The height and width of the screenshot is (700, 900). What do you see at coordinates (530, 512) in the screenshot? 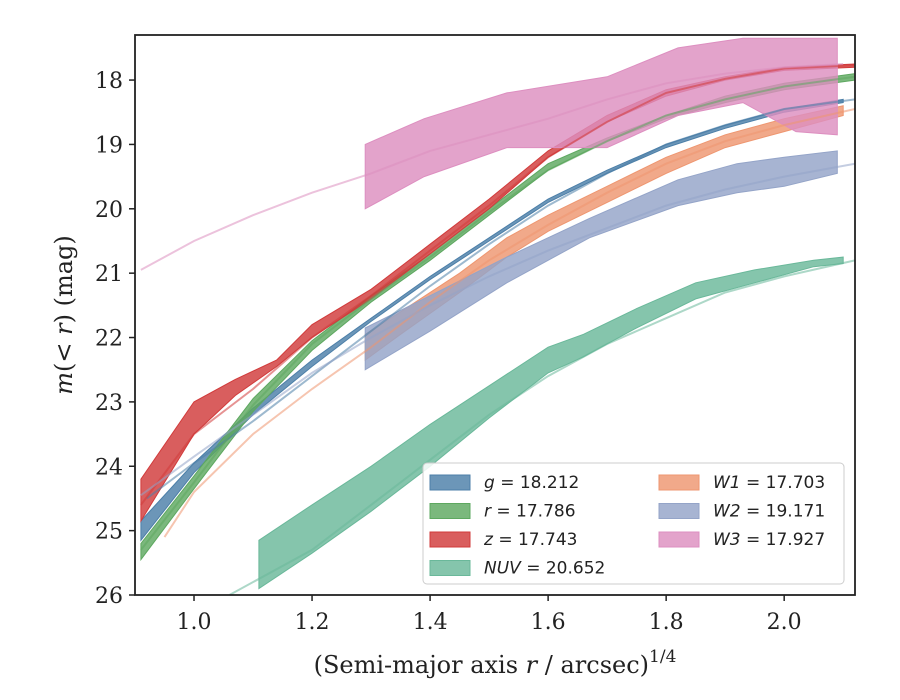
I see `legend-label-r: r = 17.786` at bounding box center [530, 512].